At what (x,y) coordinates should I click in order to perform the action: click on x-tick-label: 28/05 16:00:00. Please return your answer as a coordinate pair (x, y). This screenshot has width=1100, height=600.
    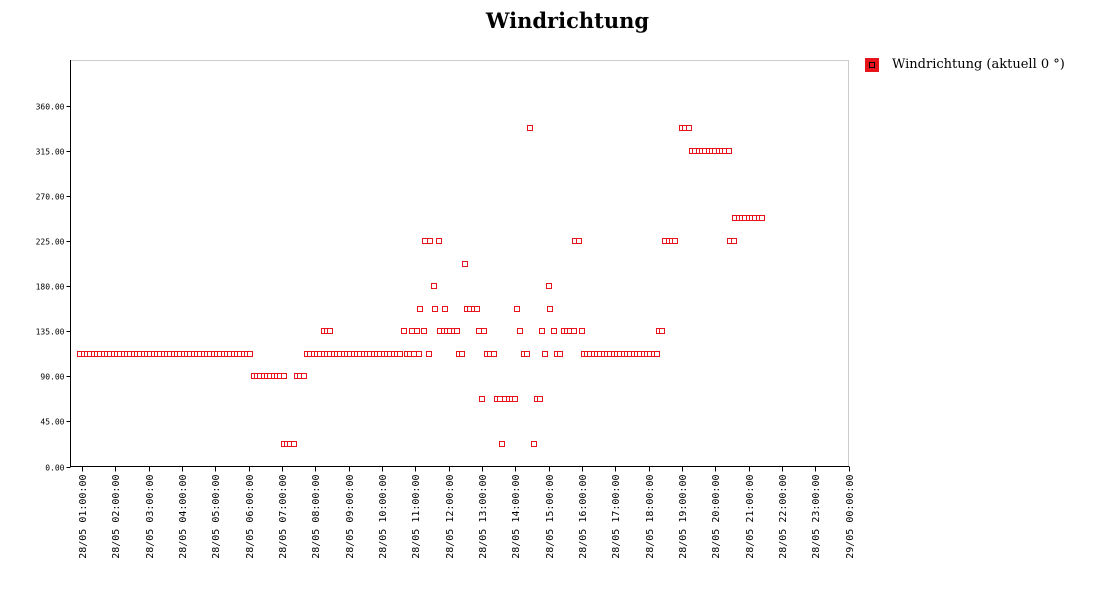
    Looking at the image, I should click on (583, 517).